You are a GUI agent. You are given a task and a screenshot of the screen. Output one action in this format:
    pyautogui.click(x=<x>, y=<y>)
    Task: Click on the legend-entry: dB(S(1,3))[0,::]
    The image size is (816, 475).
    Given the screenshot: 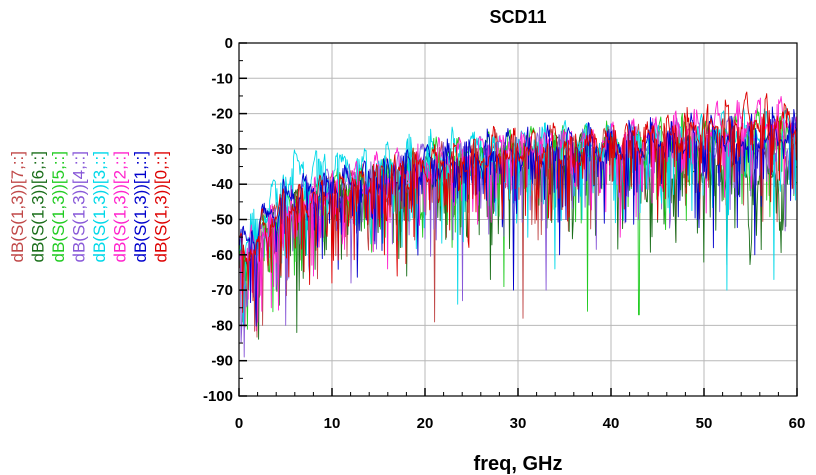 What is the action you would take?
    pyautogui.click(x=161, y=206)
    